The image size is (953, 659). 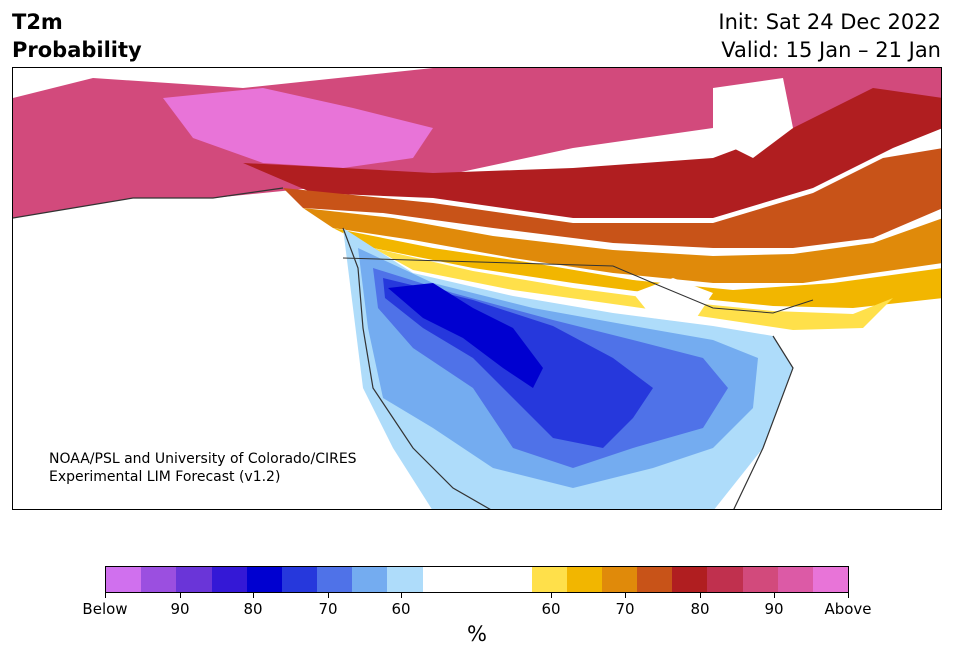 I want to click on above-max-region, so click(x=298, y=128).